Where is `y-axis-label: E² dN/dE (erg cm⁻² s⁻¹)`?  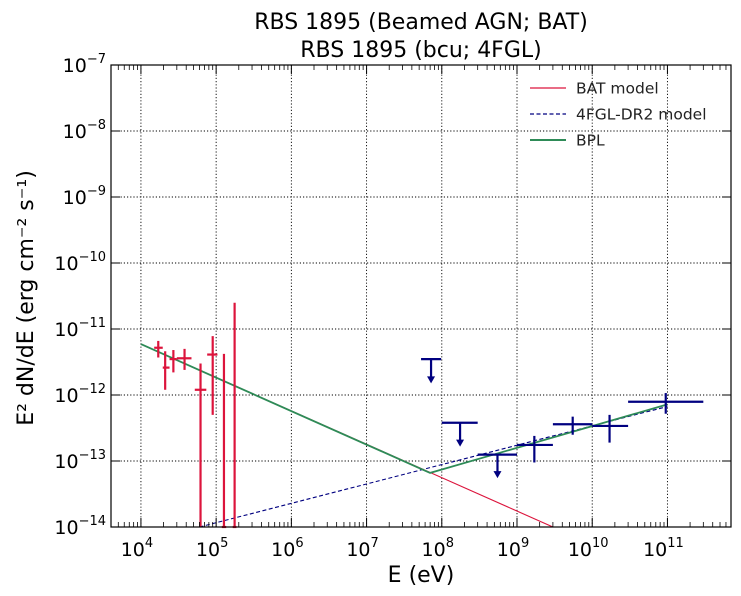 y-axis-label: E² dN/dE (erg cm⁻² s⁻¹) is located at coordinates (26, 298).